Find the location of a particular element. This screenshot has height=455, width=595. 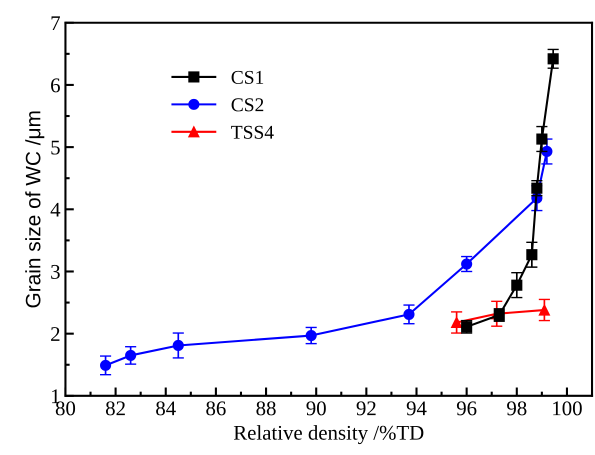

legend-label: TSS4 is located at coordinates (252, 132).